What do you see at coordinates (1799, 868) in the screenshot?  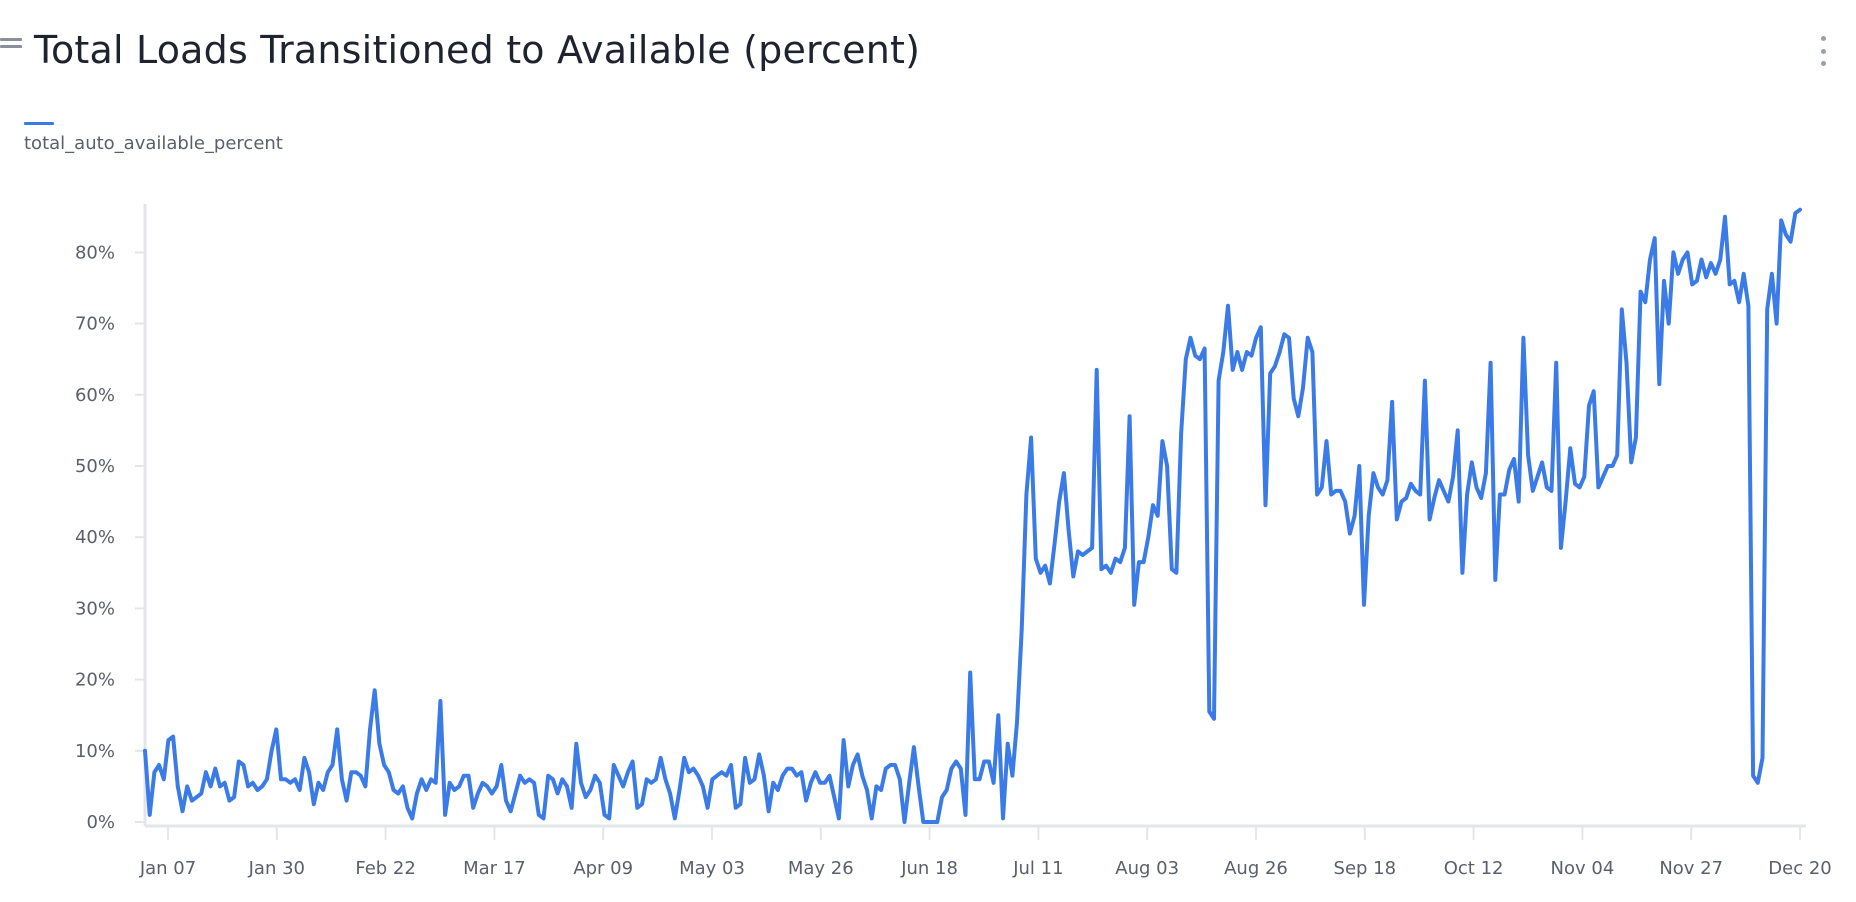 I see `x-tick-label: Dec 20` at bounding box center [1799, 868].